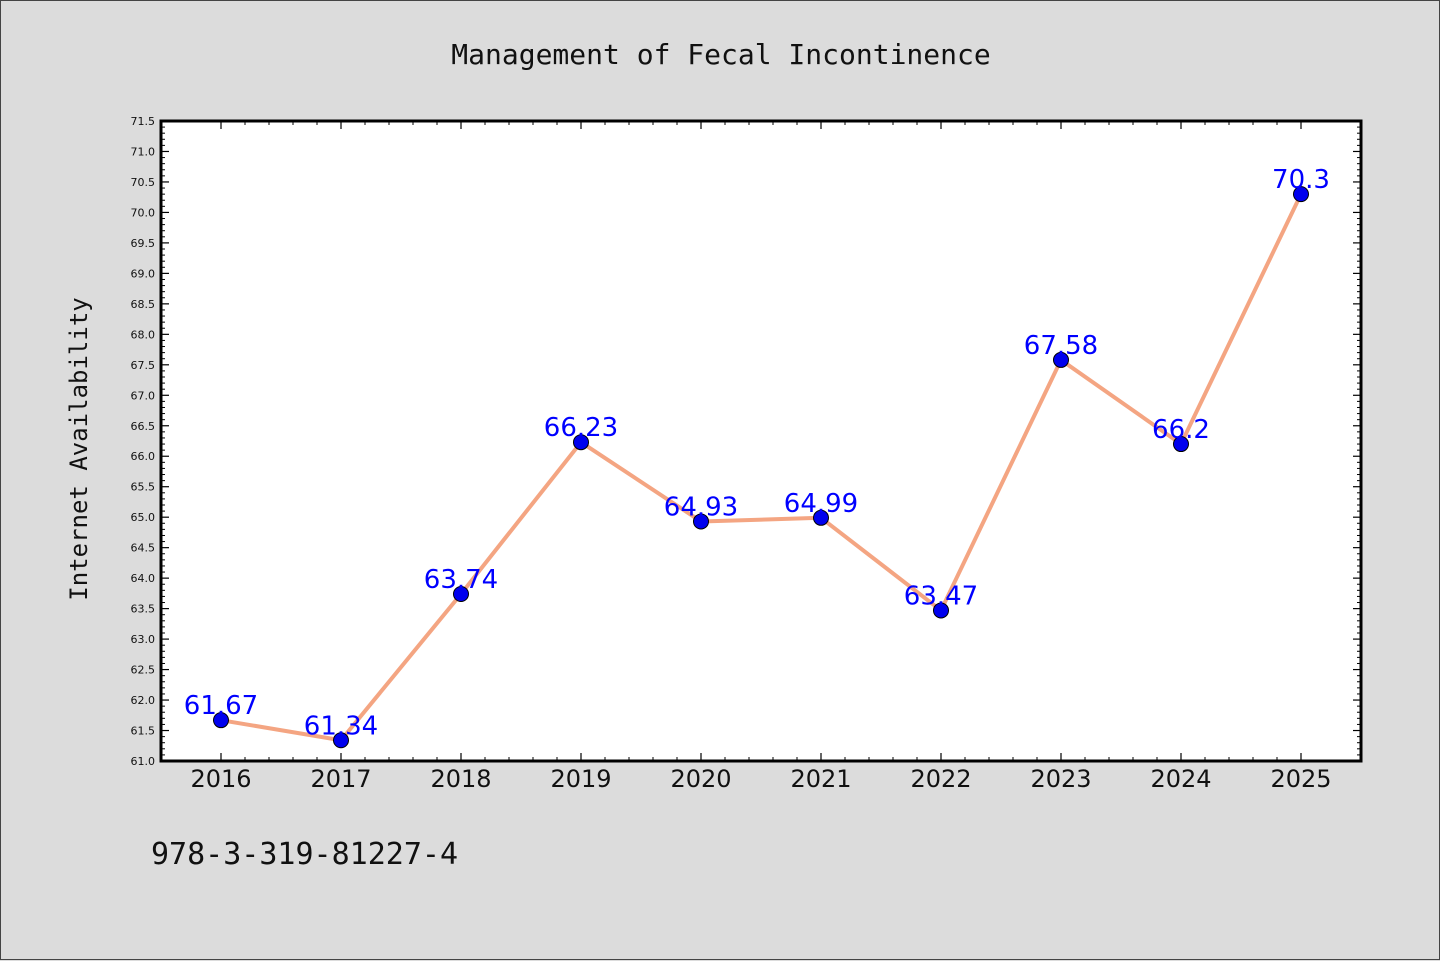  I want to click on y-tick-label: 65.0, so click(143, 517).